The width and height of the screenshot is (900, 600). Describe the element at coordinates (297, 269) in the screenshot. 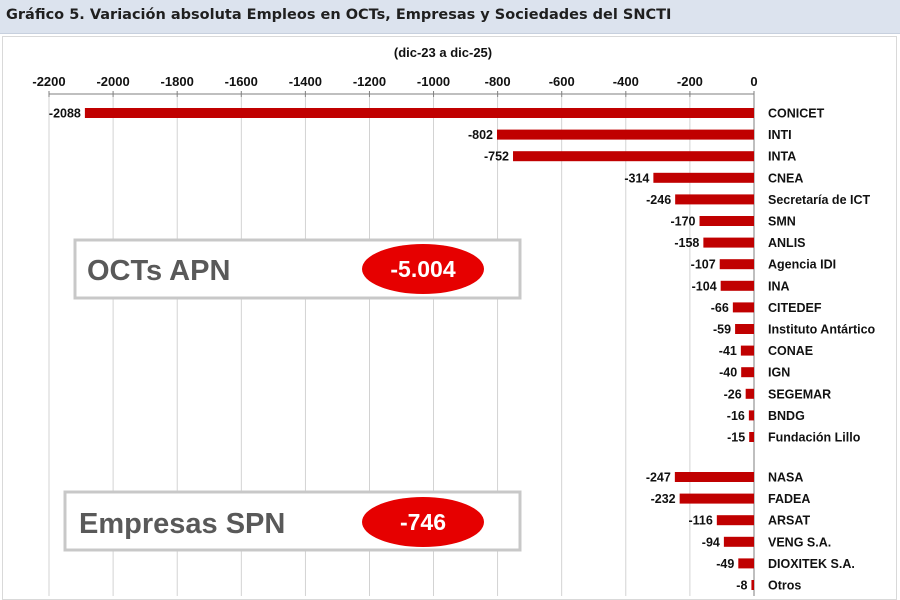

I see `callout-box: OCTs APN -5.004` at that location.